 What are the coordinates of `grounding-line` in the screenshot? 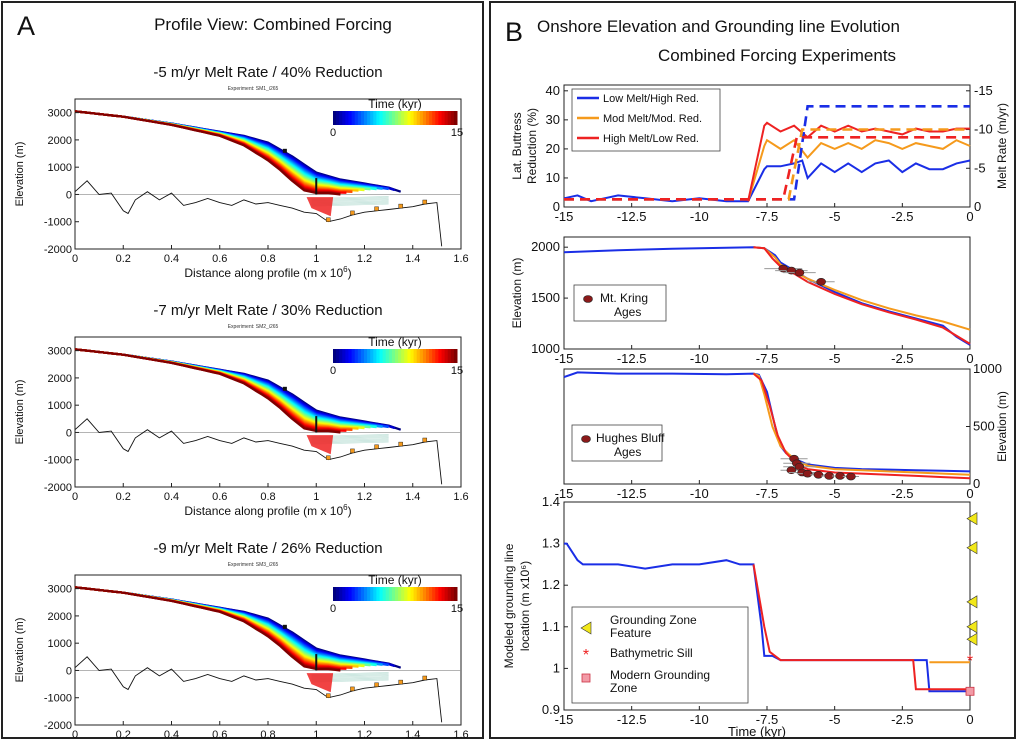 It's located at (861, 627).